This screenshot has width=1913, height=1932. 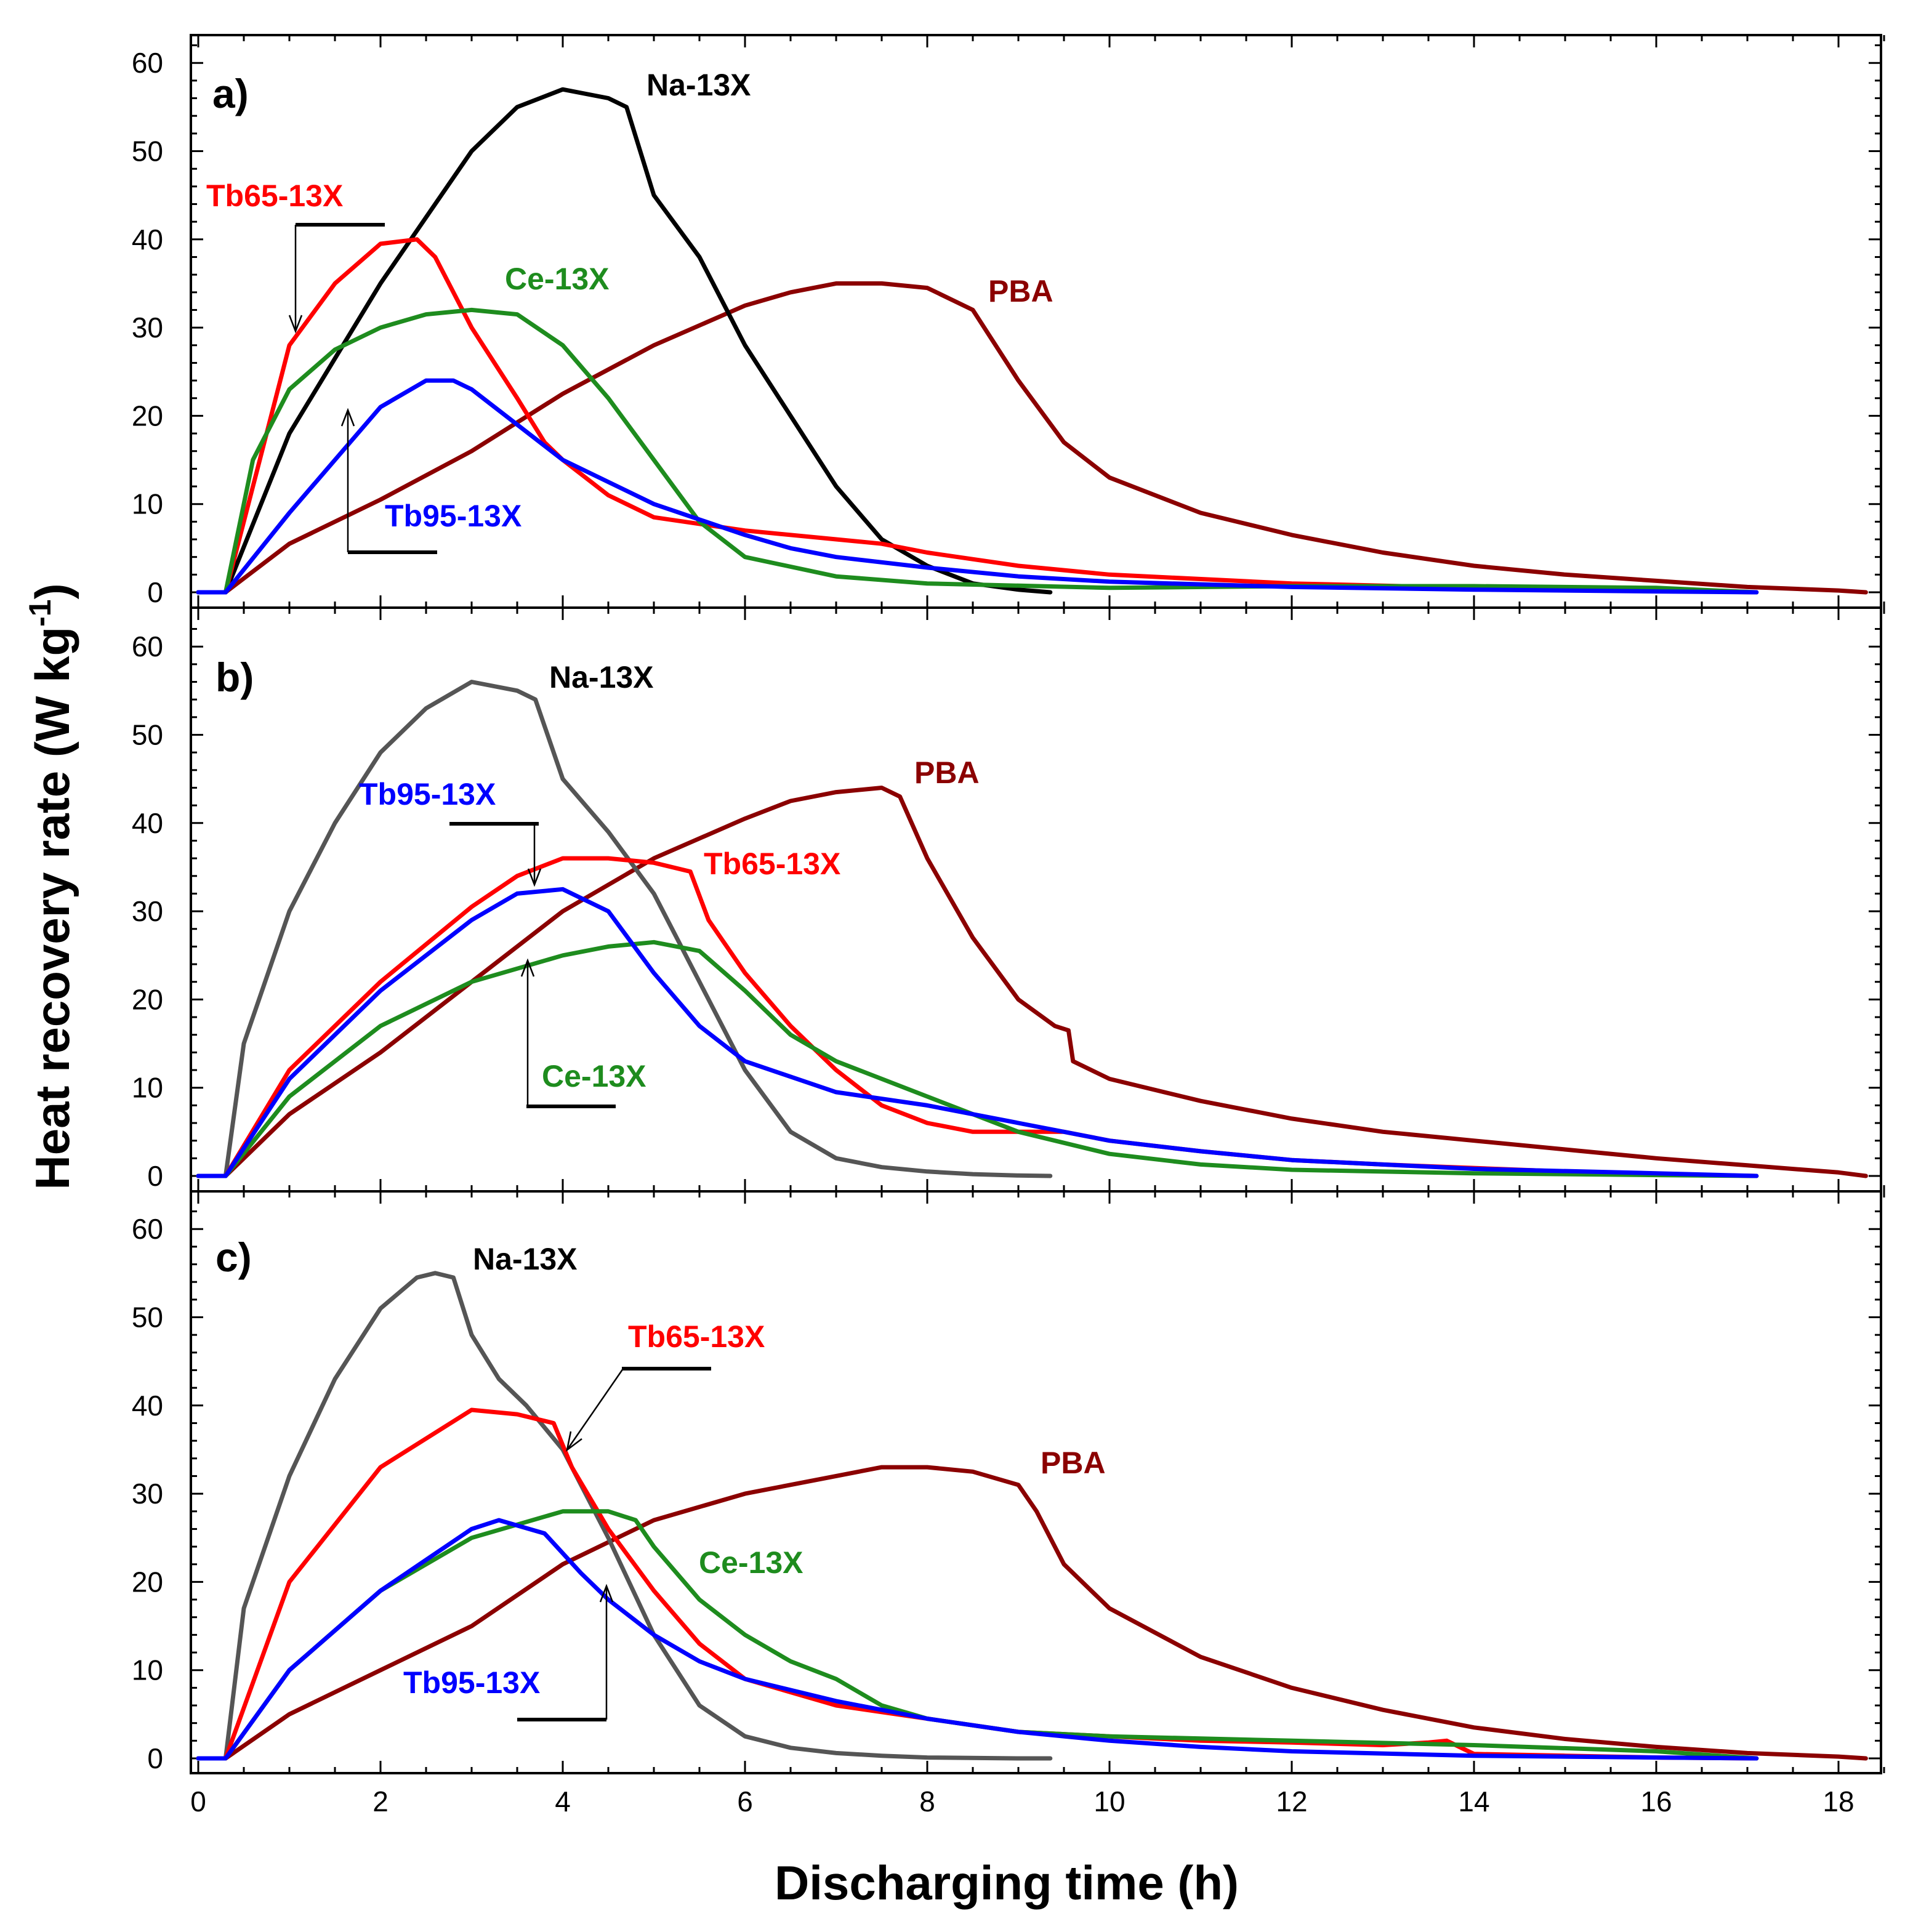 What do you see at coordinates (155, 1758) in the screenshot?
I see `panel-c-y-tick-label: 0` at bounding box center [155, 1758].